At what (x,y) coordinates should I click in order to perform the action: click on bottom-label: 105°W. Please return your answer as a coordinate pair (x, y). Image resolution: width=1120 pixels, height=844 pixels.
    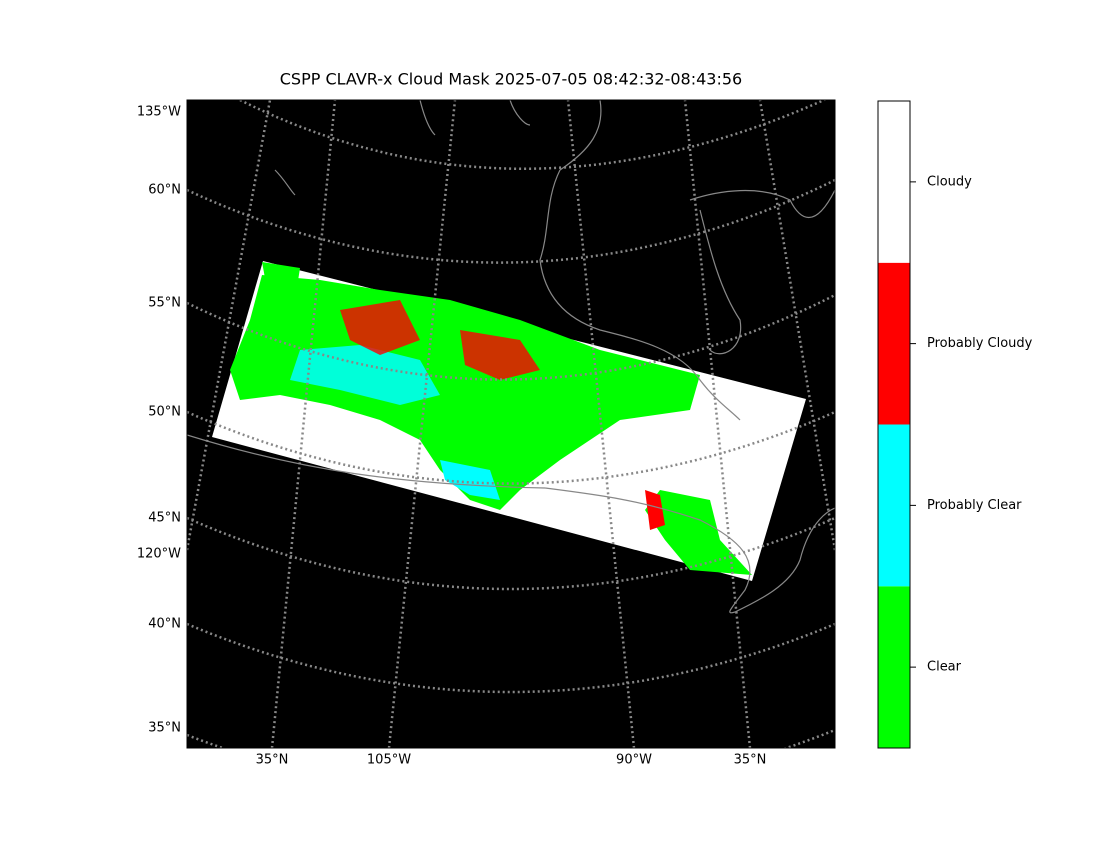
    Looking at the image, I should click on (389, 760).